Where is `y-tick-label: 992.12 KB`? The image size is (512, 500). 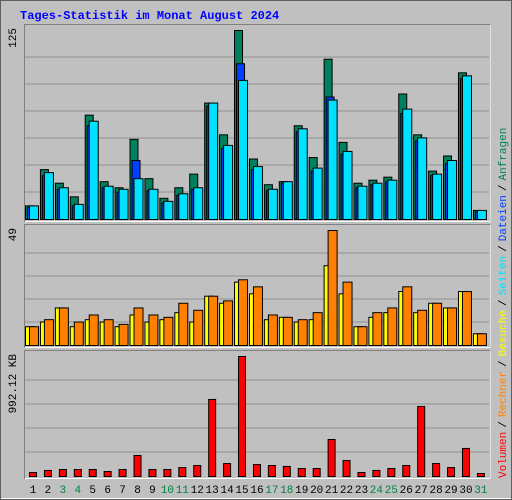 y-tick-label: 992.12 KB is located at coordinates (14, 384).